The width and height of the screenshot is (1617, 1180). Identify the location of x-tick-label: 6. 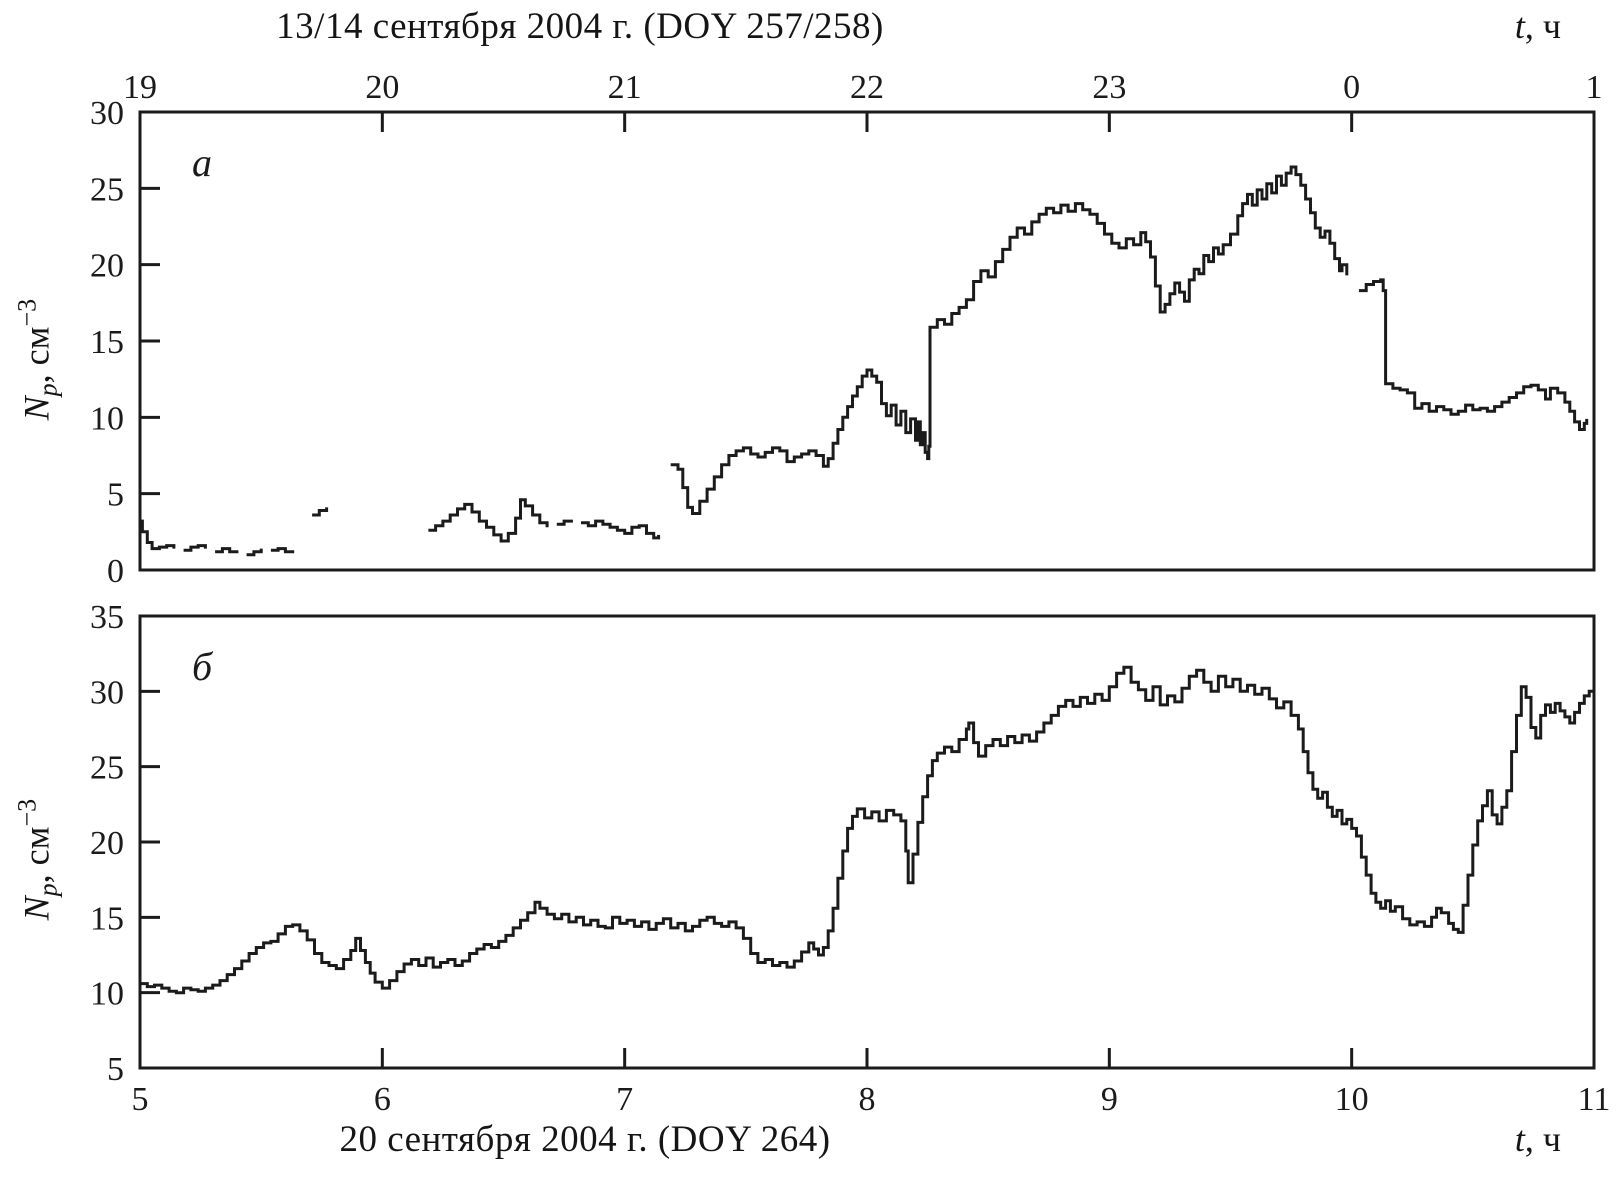
(382, 1099).